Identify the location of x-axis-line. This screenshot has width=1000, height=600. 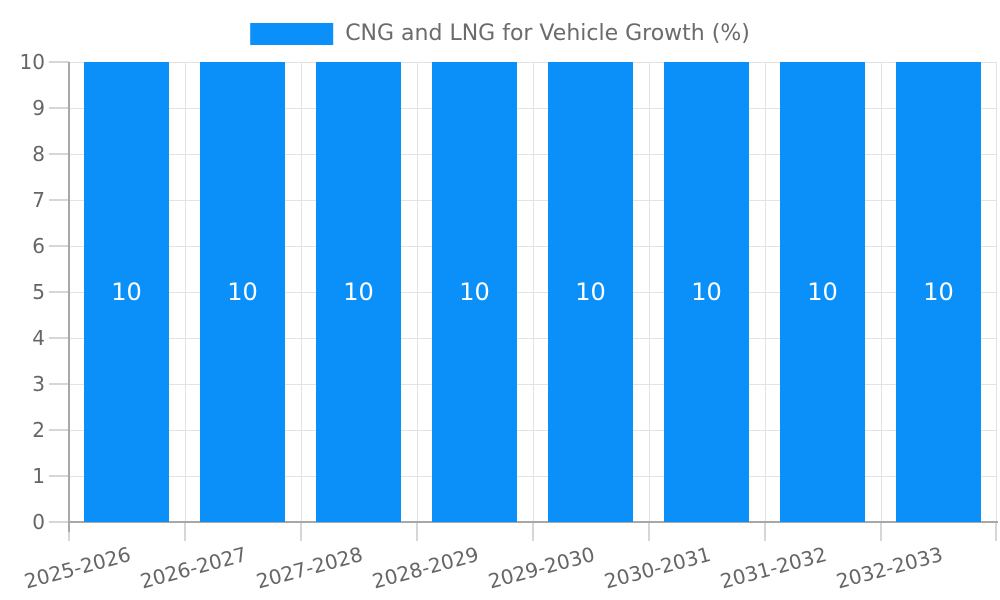
(533, 522).